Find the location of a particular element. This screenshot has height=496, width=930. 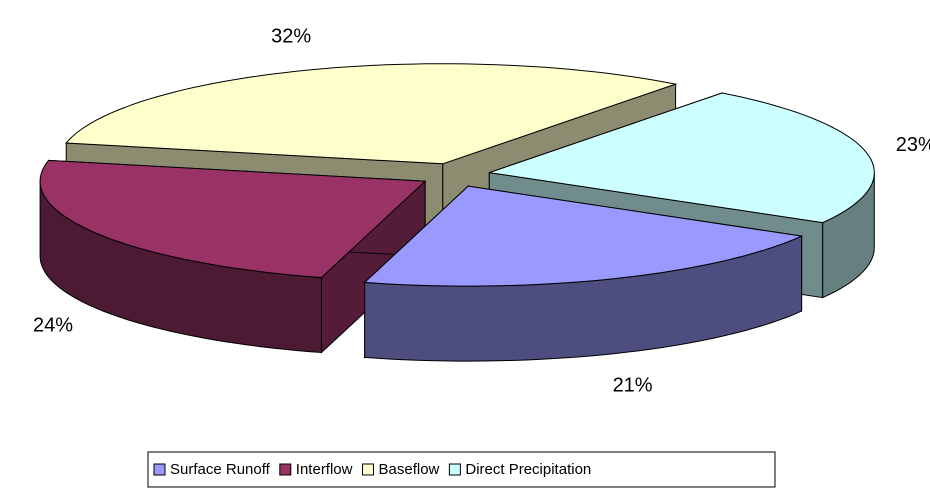

data-label: 24% is located at coordinates (53, 325).